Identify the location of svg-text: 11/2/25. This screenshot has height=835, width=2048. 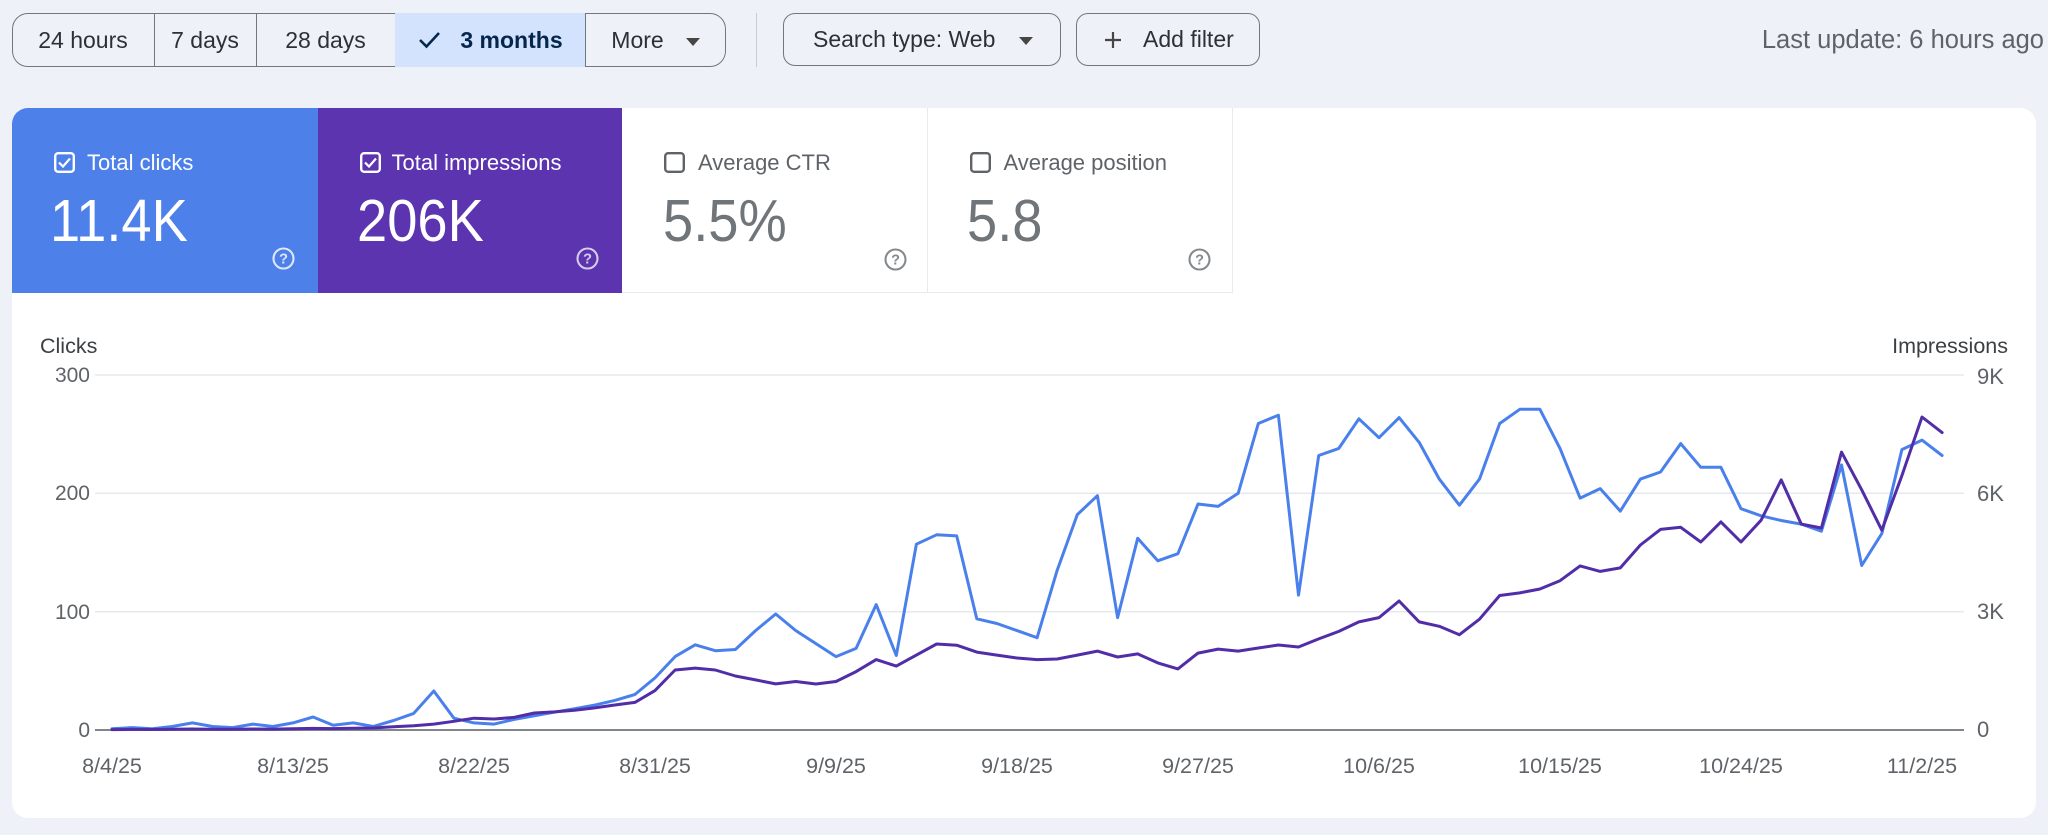
(1922, 766).